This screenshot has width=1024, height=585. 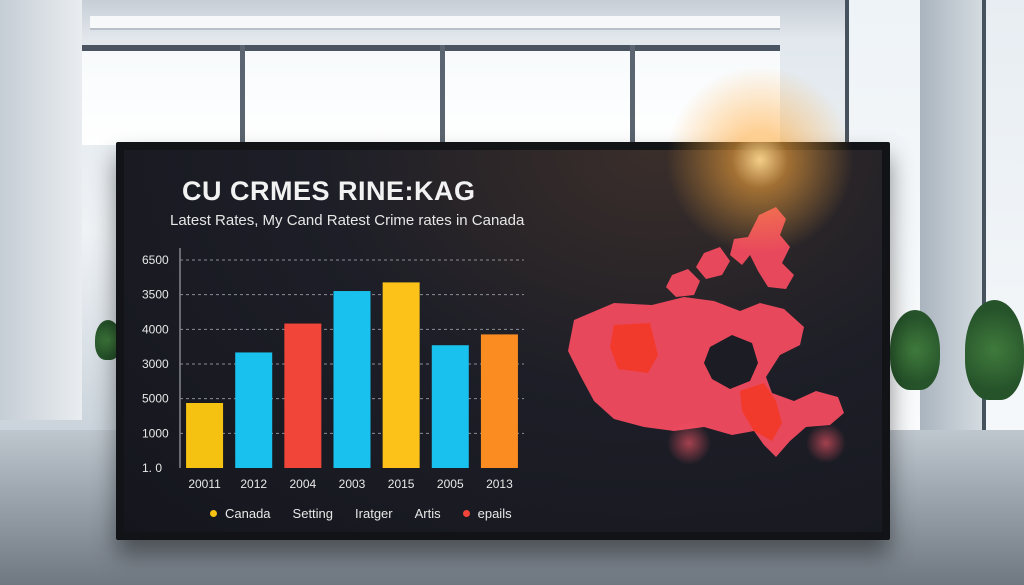 What do you see at coordinates (248, 513) in the screenshot?
I see `legend-label: Canada` at bounding box center [248, 513].